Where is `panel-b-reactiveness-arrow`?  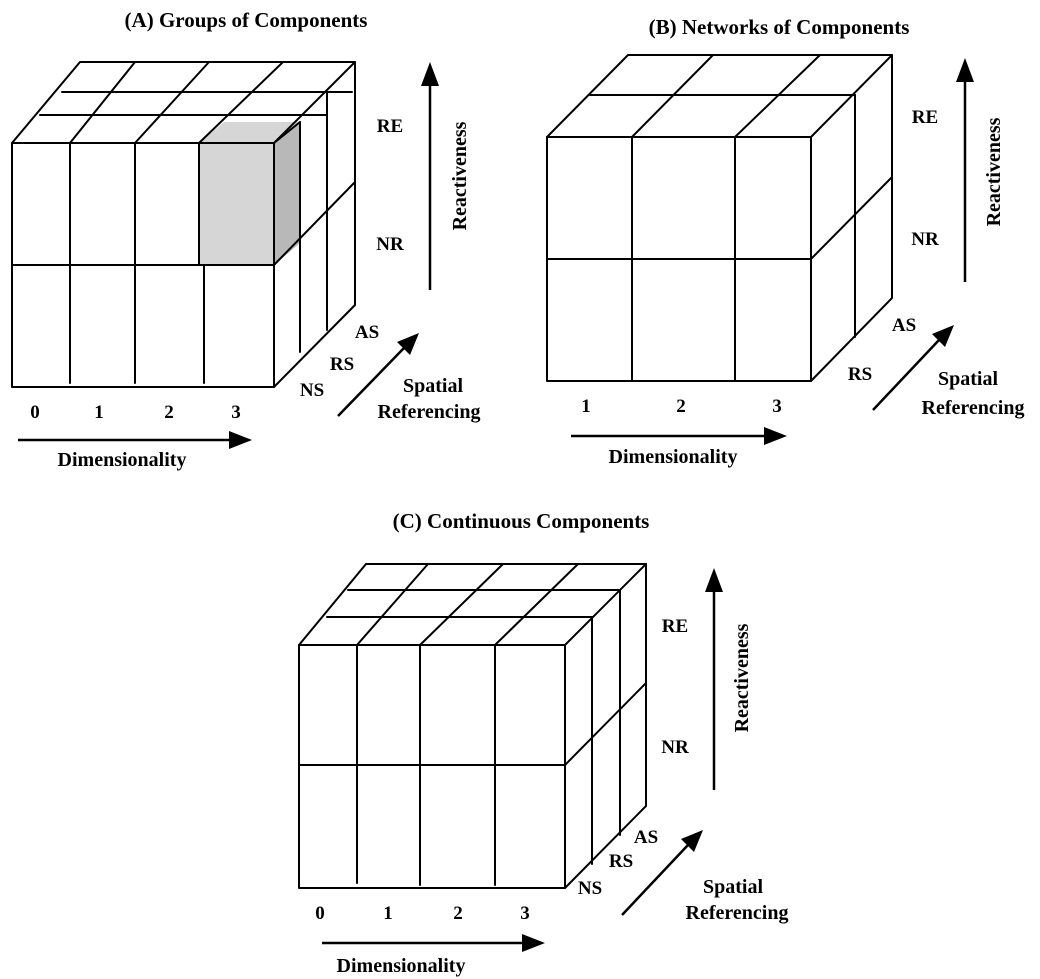
panel-b-reactiveness-arrow is located at coordinates (965, 170).